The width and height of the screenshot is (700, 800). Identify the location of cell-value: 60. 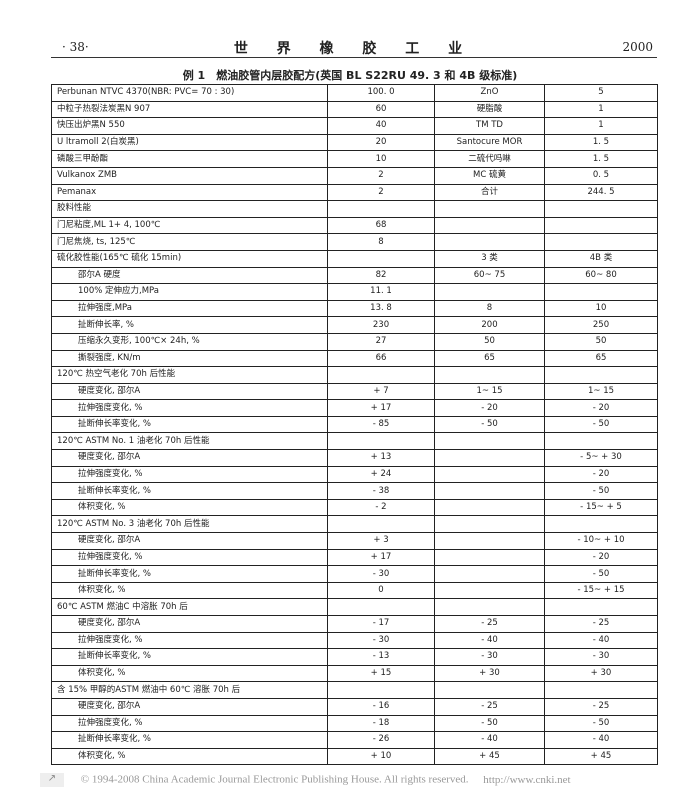
(381, 109).